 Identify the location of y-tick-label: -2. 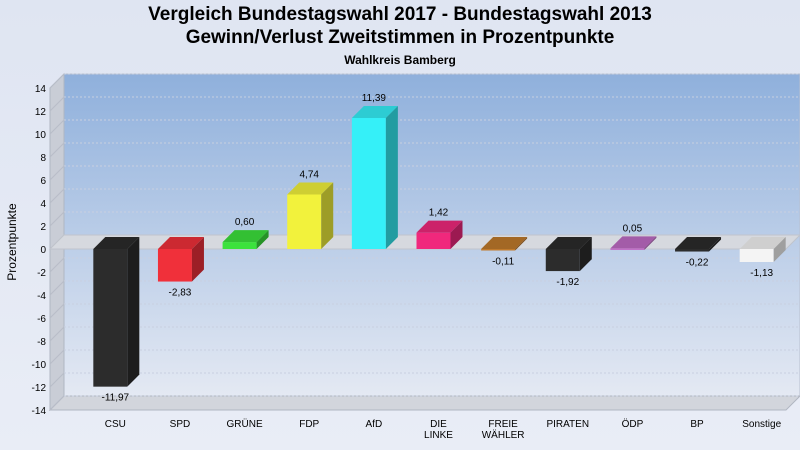
(41, 273).